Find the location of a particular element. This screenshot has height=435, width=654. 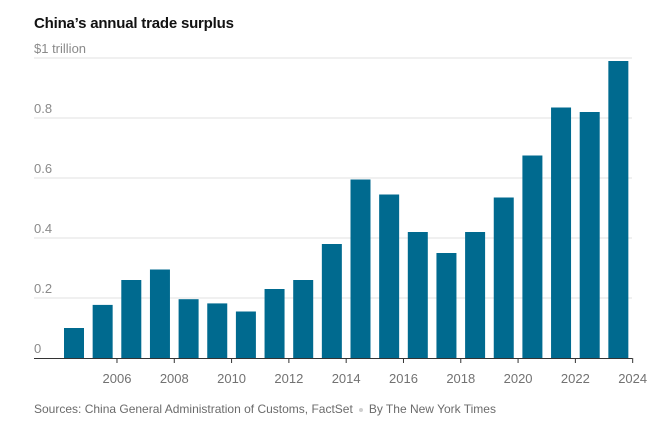

chart-title: China’s annual trade surplus is located at coordinates (134, 23).